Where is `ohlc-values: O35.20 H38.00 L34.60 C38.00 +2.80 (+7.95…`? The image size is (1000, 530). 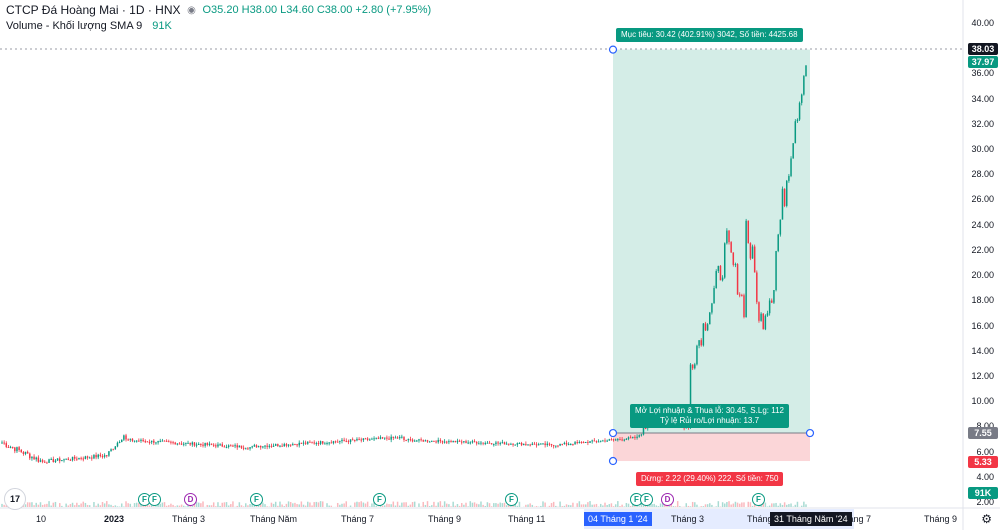 ohlc-values: O35.20 H38.00 L34.60 C38.00 +2.80 (+7.95… is located at coordinates (317, 10).